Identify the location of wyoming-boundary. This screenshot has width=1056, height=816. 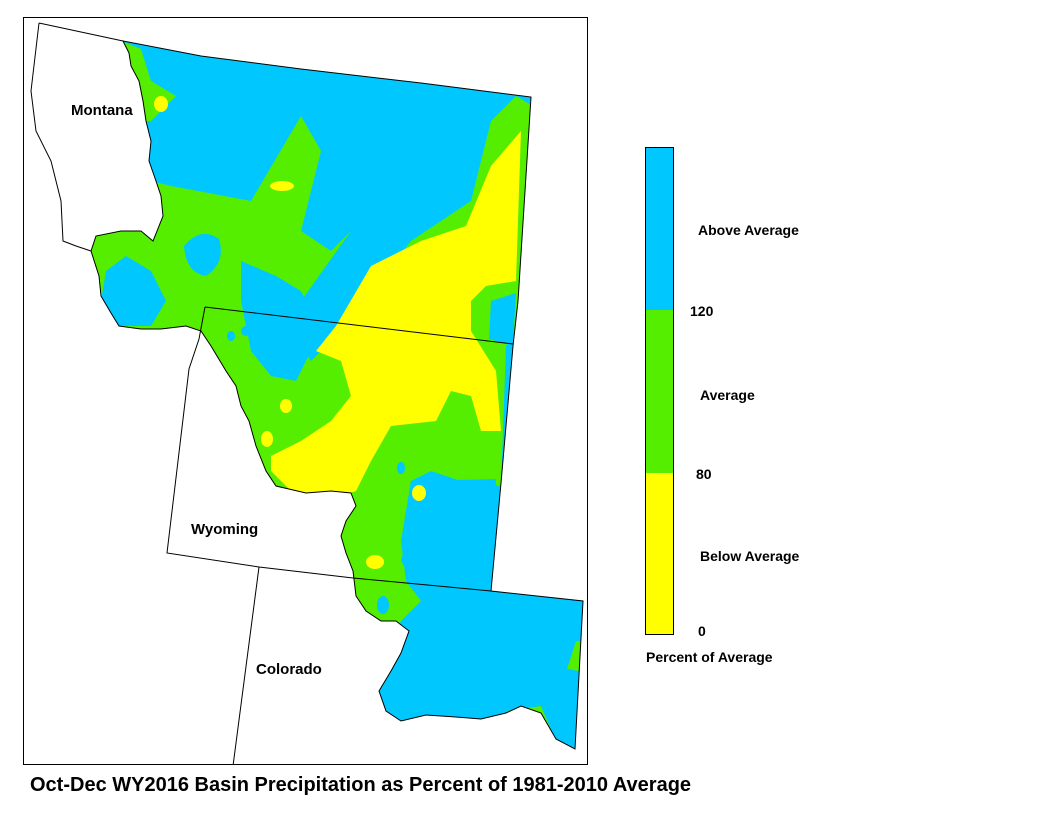
(340, 442).